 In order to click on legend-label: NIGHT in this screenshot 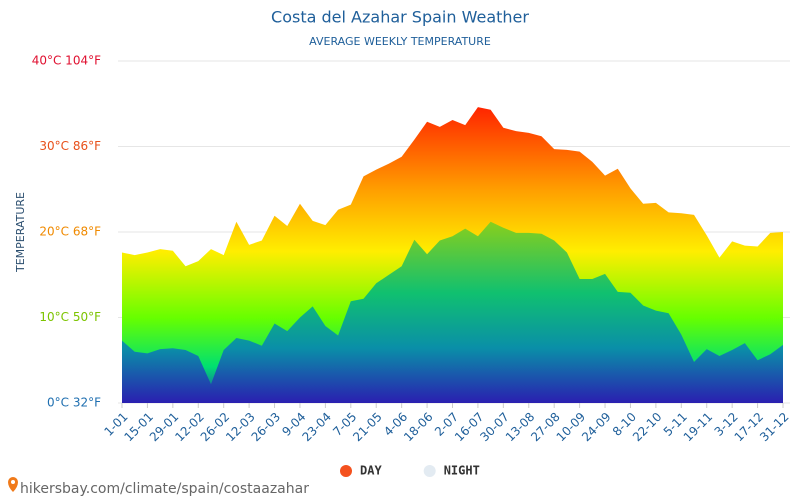, I will do `click(462, 471)`.